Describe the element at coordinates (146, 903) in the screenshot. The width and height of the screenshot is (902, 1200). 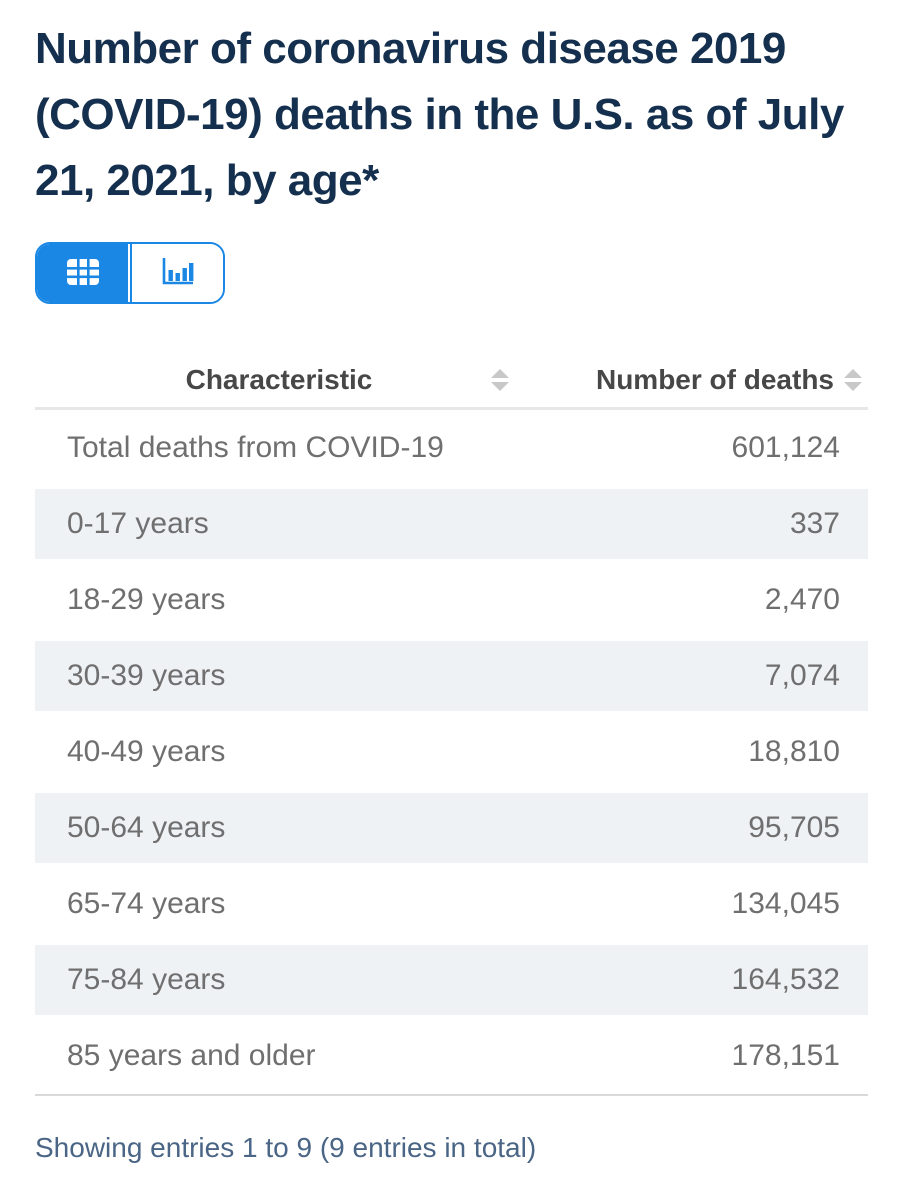
I see `row-label: 65-74 years` at that location.